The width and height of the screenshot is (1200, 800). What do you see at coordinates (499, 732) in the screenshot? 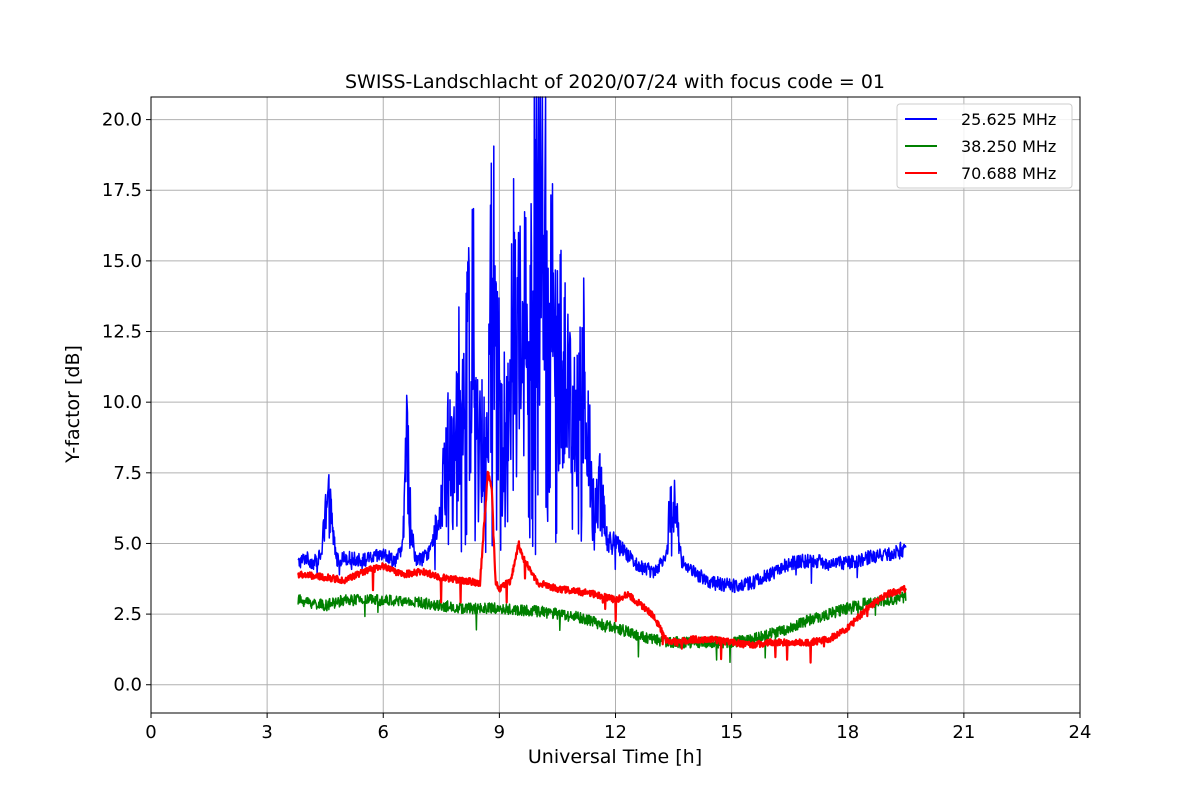
I see `x-tick-label: 9` at bounding box center [499, 732].